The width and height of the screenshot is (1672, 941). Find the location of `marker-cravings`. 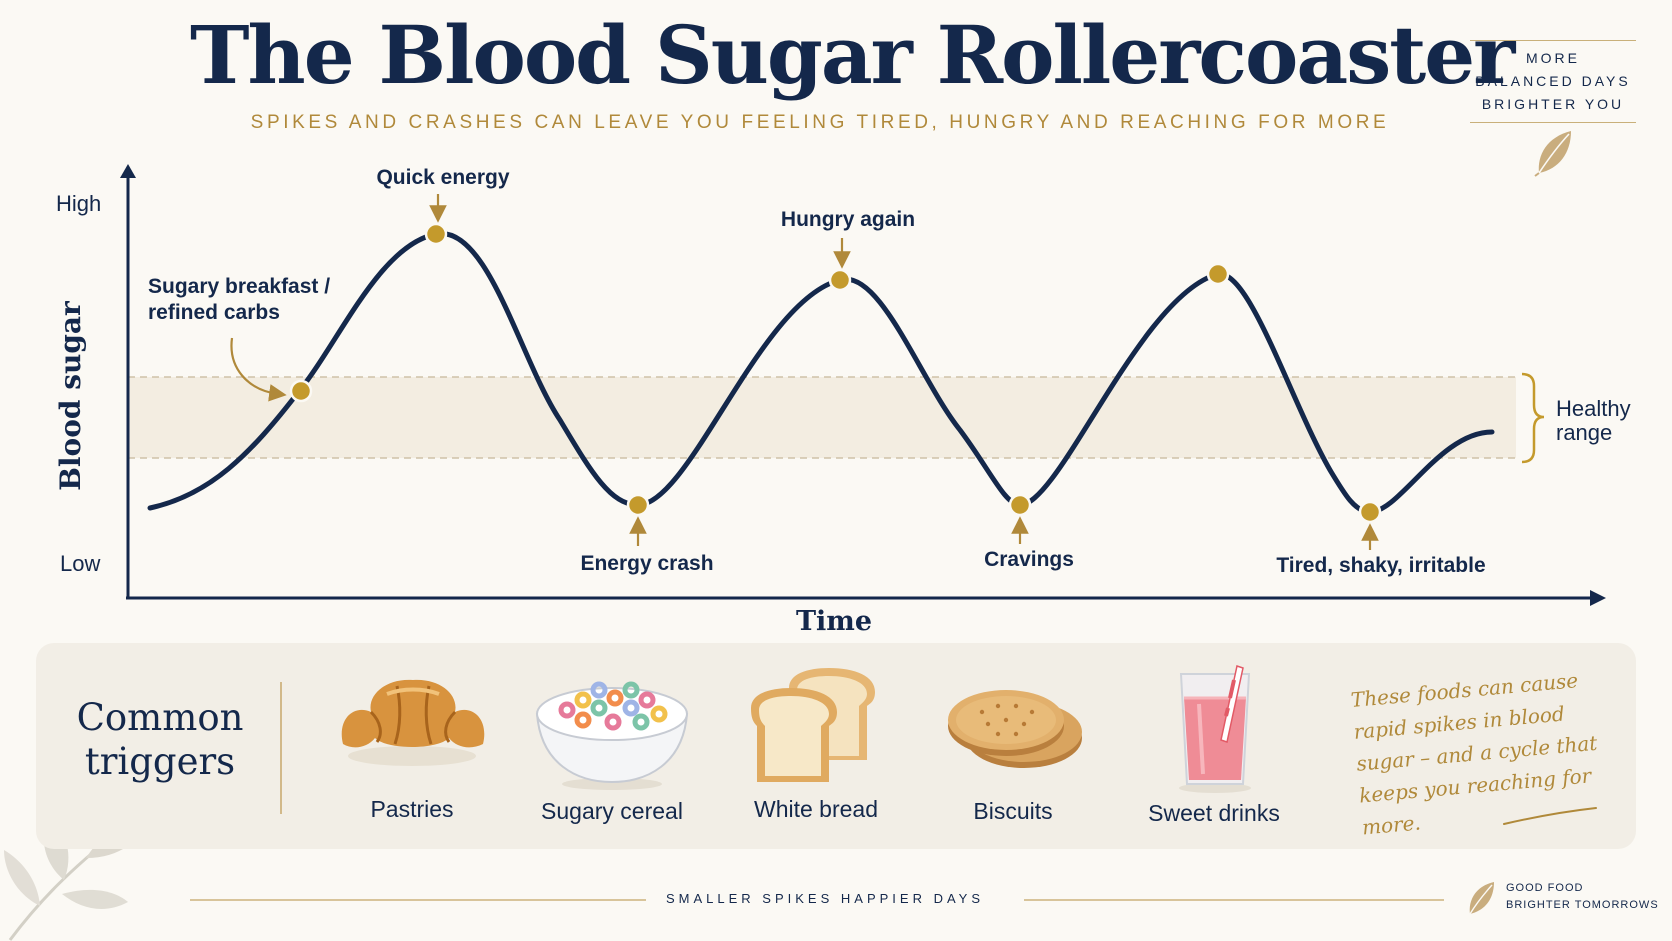

marker-cravings is located at coordinates (1020, 505).